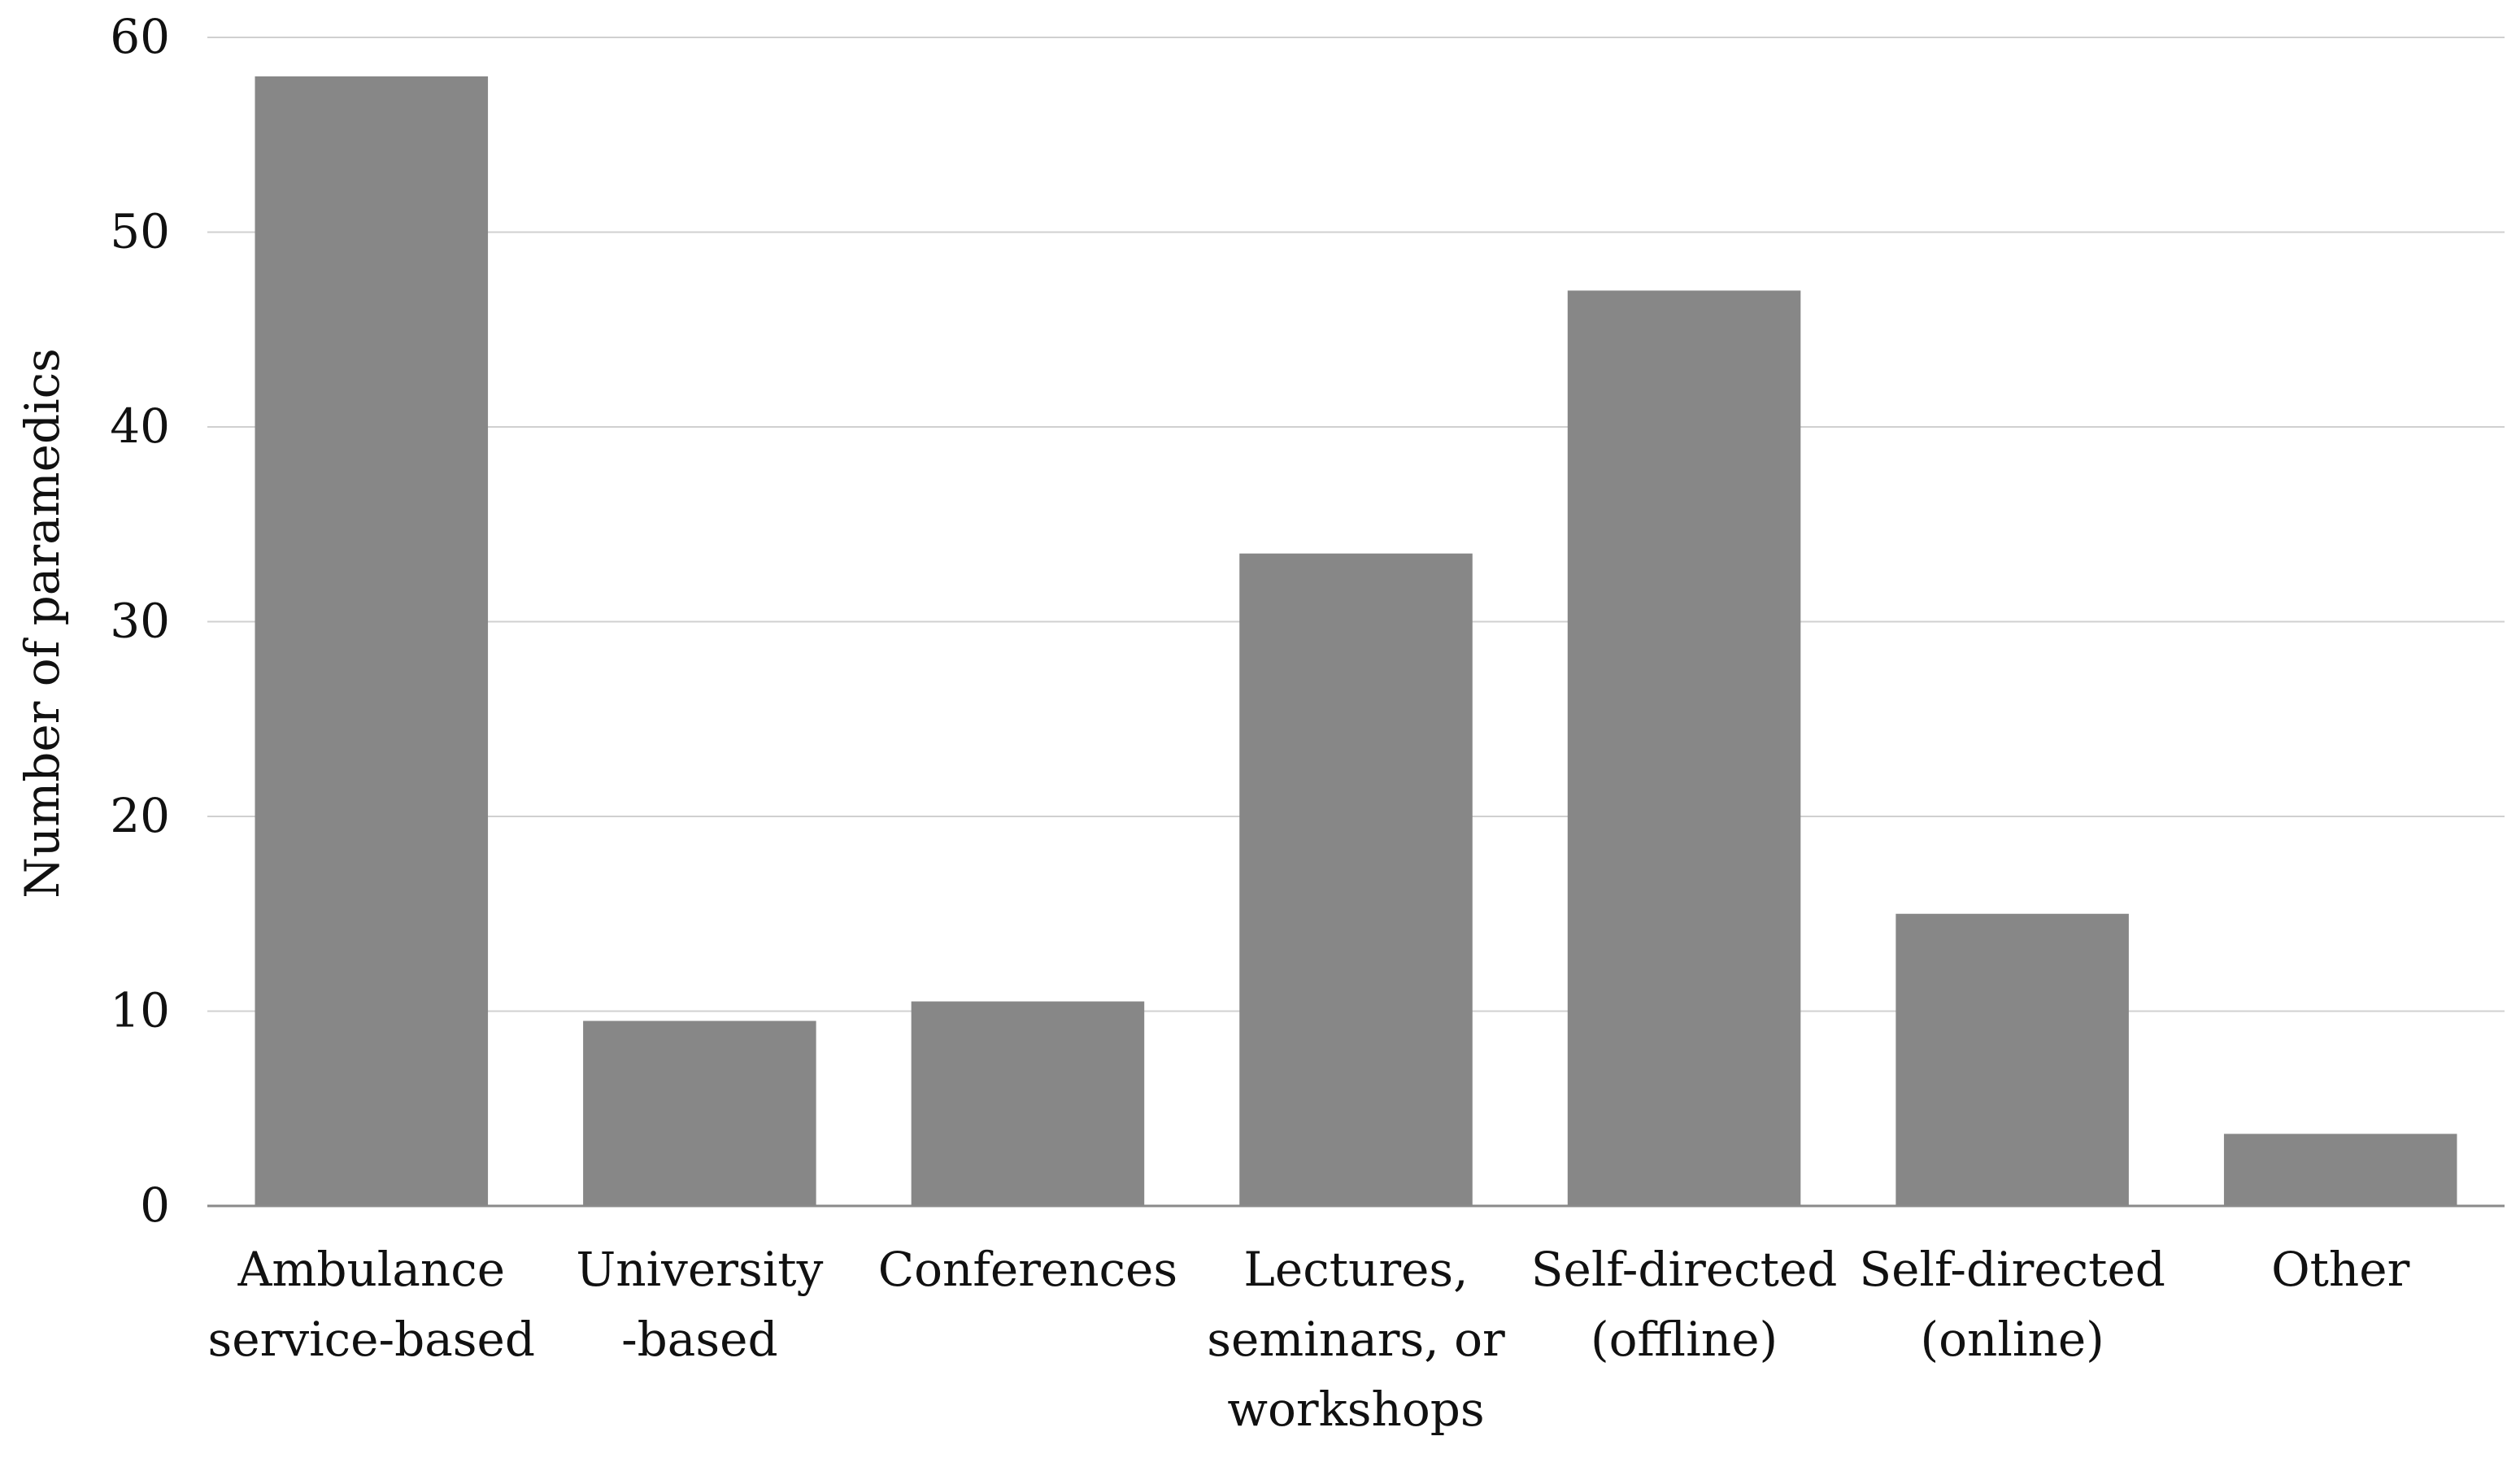 This screenshot has height=1458, width=2520. I want to click on x-tick-label: Self-directed (offline), so click(1684, 1304).